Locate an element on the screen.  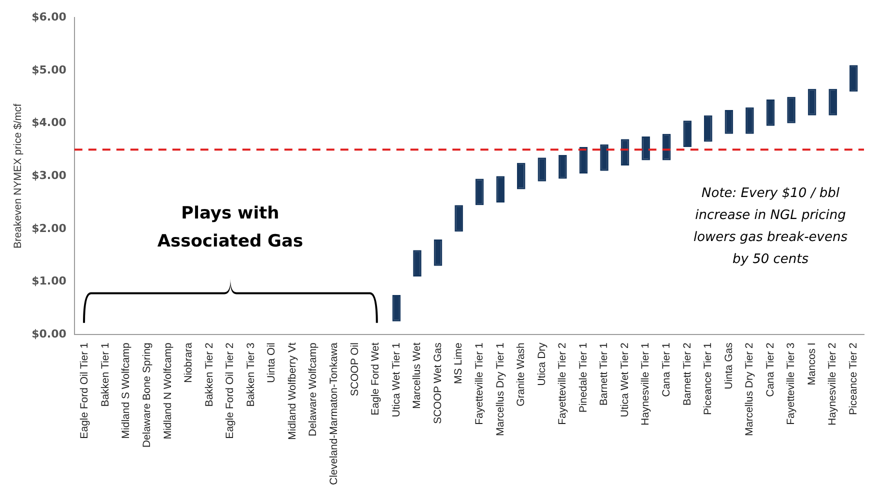
y-tick-label: $1.00 is located at coordinates (49, 281).